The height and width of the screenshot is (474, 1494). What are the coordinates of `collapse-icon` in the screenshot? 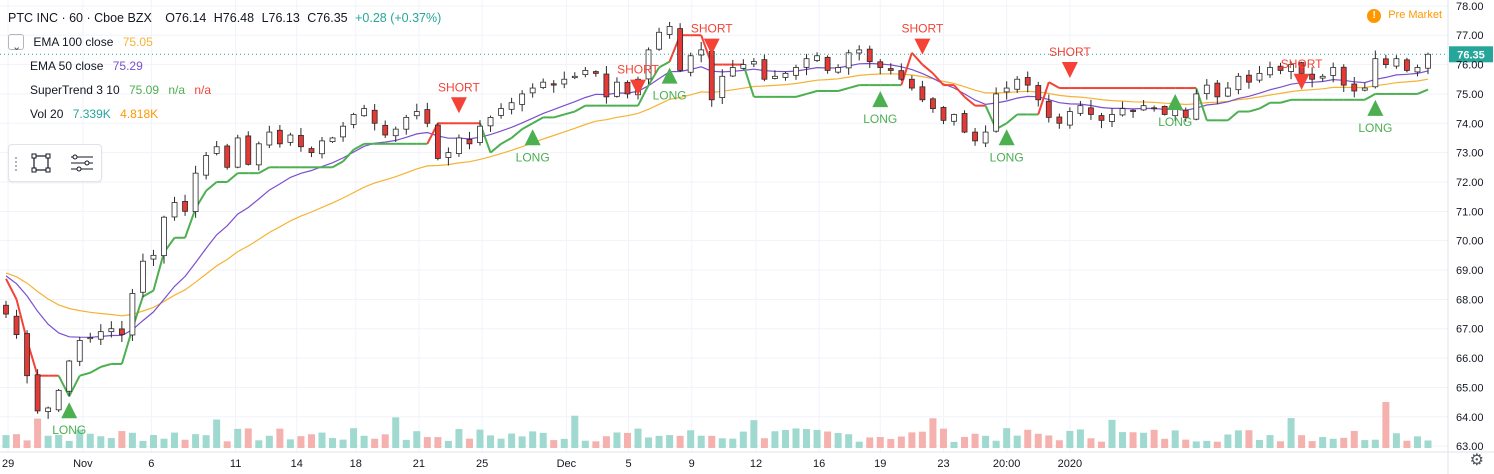 It's located at (16, 41).